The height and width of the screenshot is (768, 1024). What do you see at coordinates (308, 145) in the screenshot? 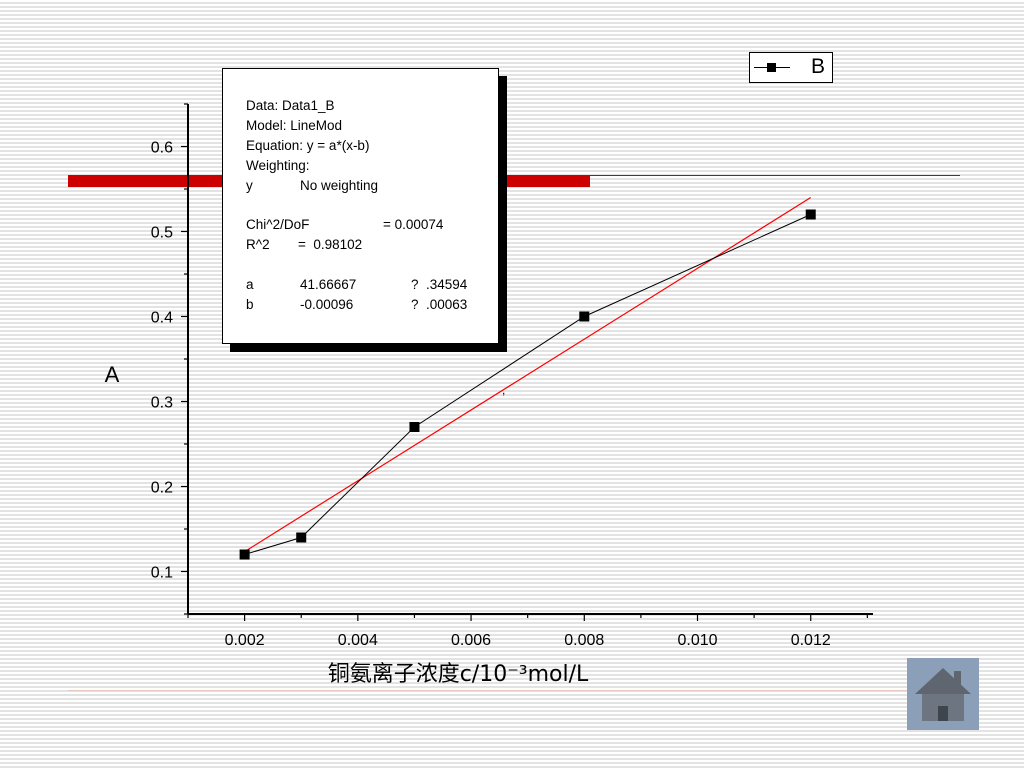
I see `fit-equation-line: Equation: y = a*(x-b)` at bounding box center [308, 145].